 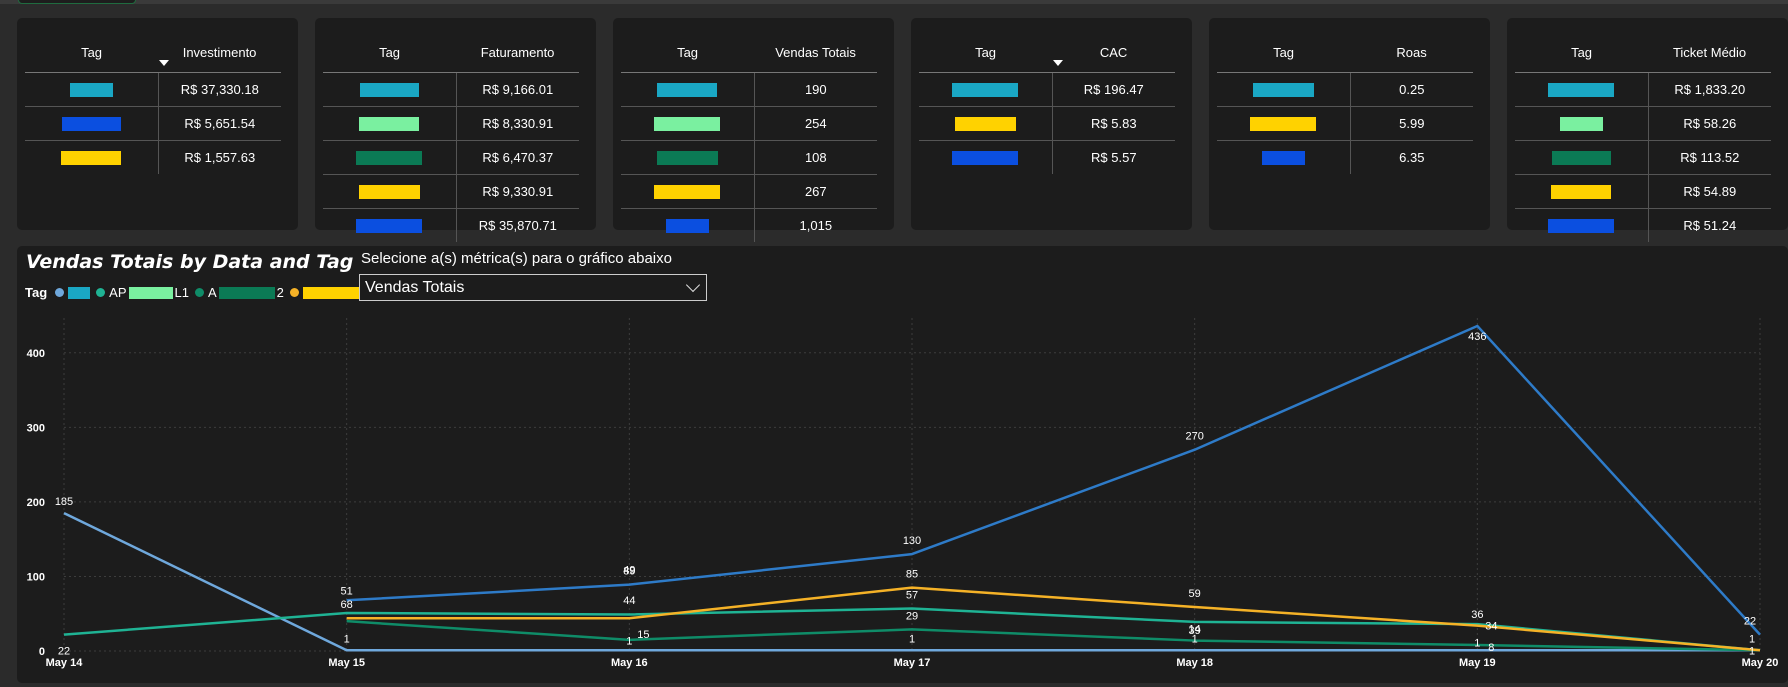 I want to click on table-row: R$ 9,166.01, so click(x=451, y=89).